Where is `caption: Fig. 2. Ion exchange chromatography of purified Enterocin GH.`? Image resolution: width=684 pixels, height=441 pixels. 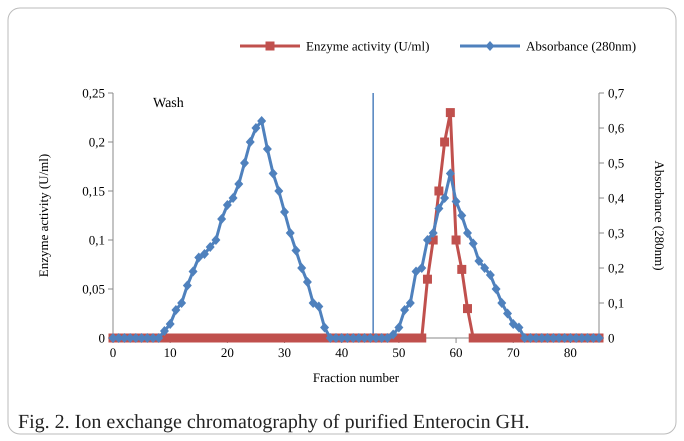 caption: Fig. 2. Ion exchange chromatography of purified Enterocin GH. is located at coordinates (274, 422).